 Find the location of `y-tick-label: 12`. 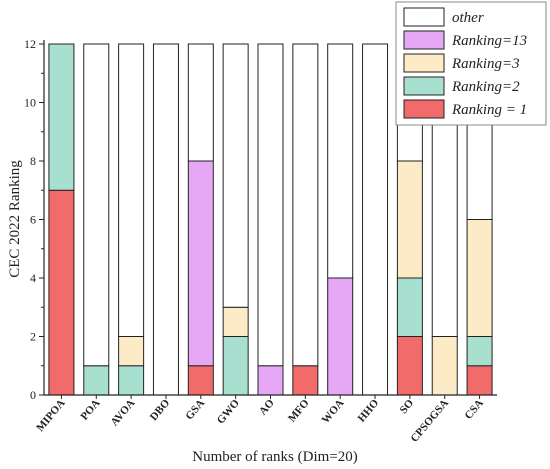

y-tick-label: 12 is located at coordinates (30, 44).